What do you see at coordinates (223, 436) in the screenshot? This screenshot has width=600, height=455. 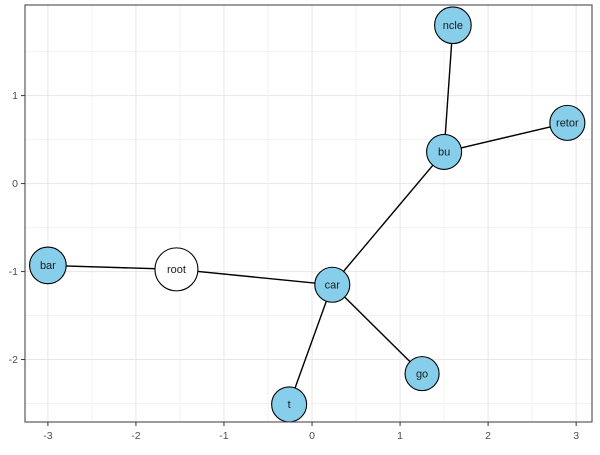 I see `x-axis-tick-label: -1` at bounding box center [223, 436].